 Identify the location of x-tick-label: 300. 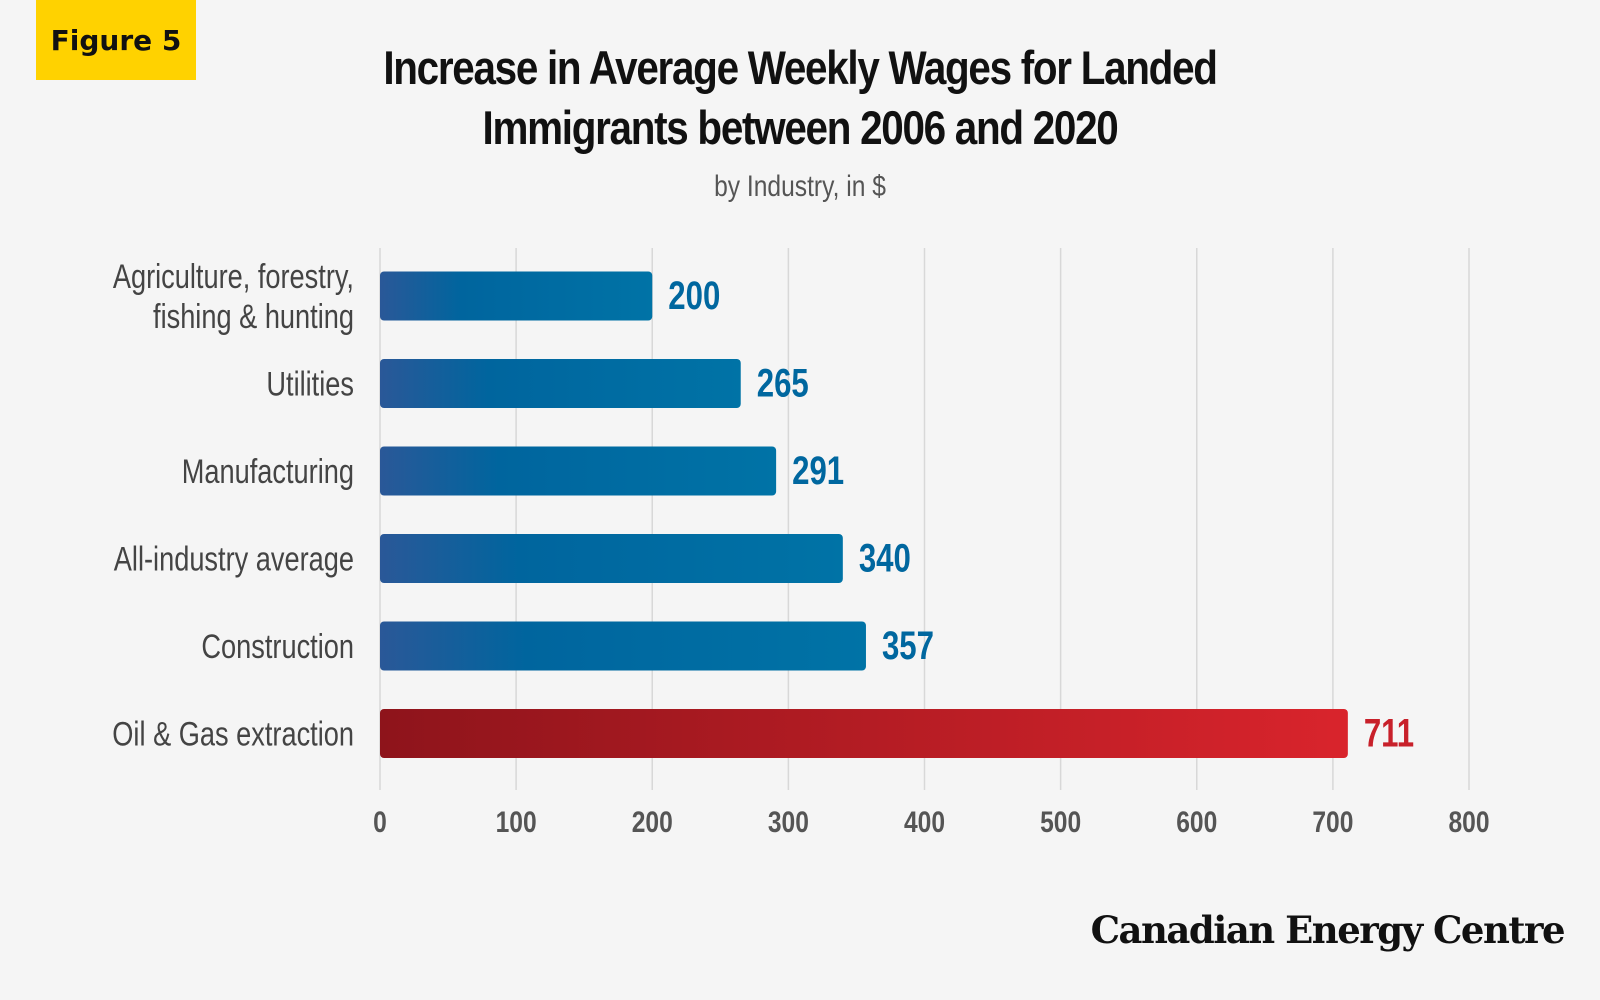
(788, 822).